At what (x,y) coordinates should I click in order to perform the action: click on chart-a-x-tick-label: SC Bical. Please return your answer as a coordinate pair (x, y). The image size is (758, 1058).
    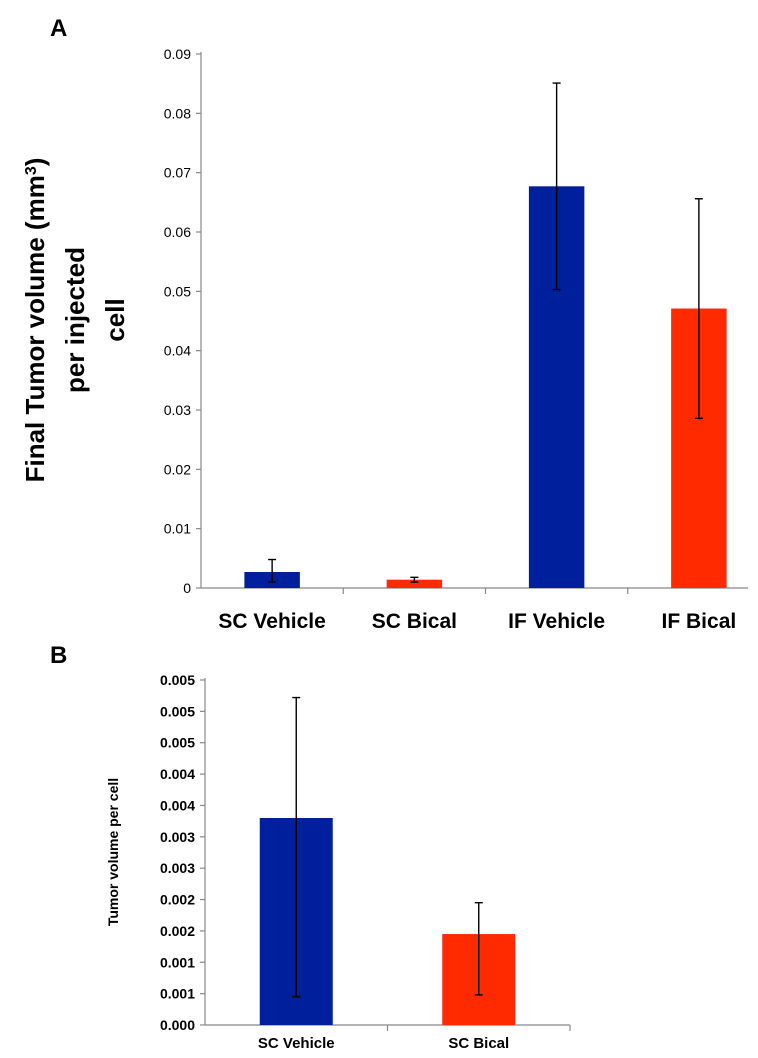
    Looking at the image, I should click on (414, 621).